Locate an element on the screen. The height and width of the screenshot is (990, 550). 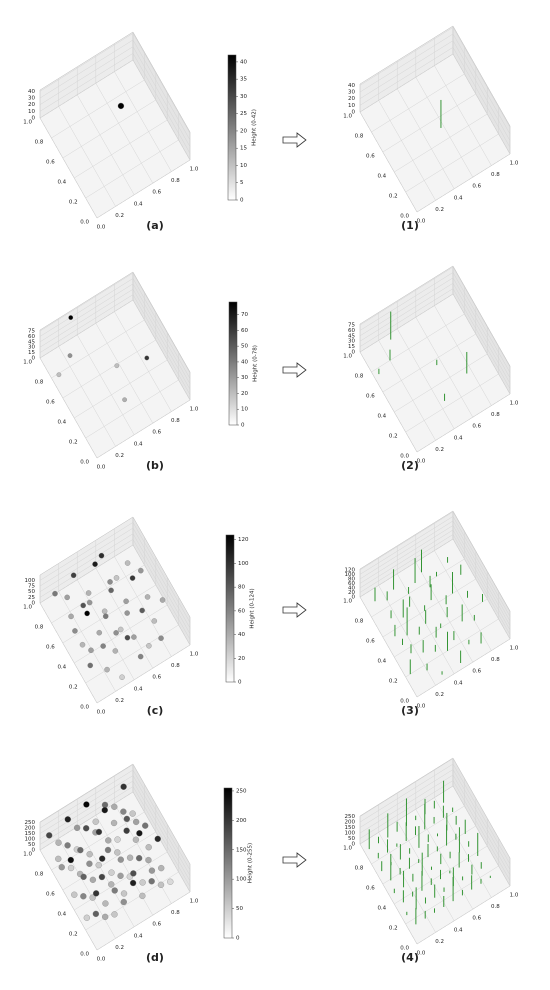
z-tick-label: 15 is located at coordinates (351, 347).